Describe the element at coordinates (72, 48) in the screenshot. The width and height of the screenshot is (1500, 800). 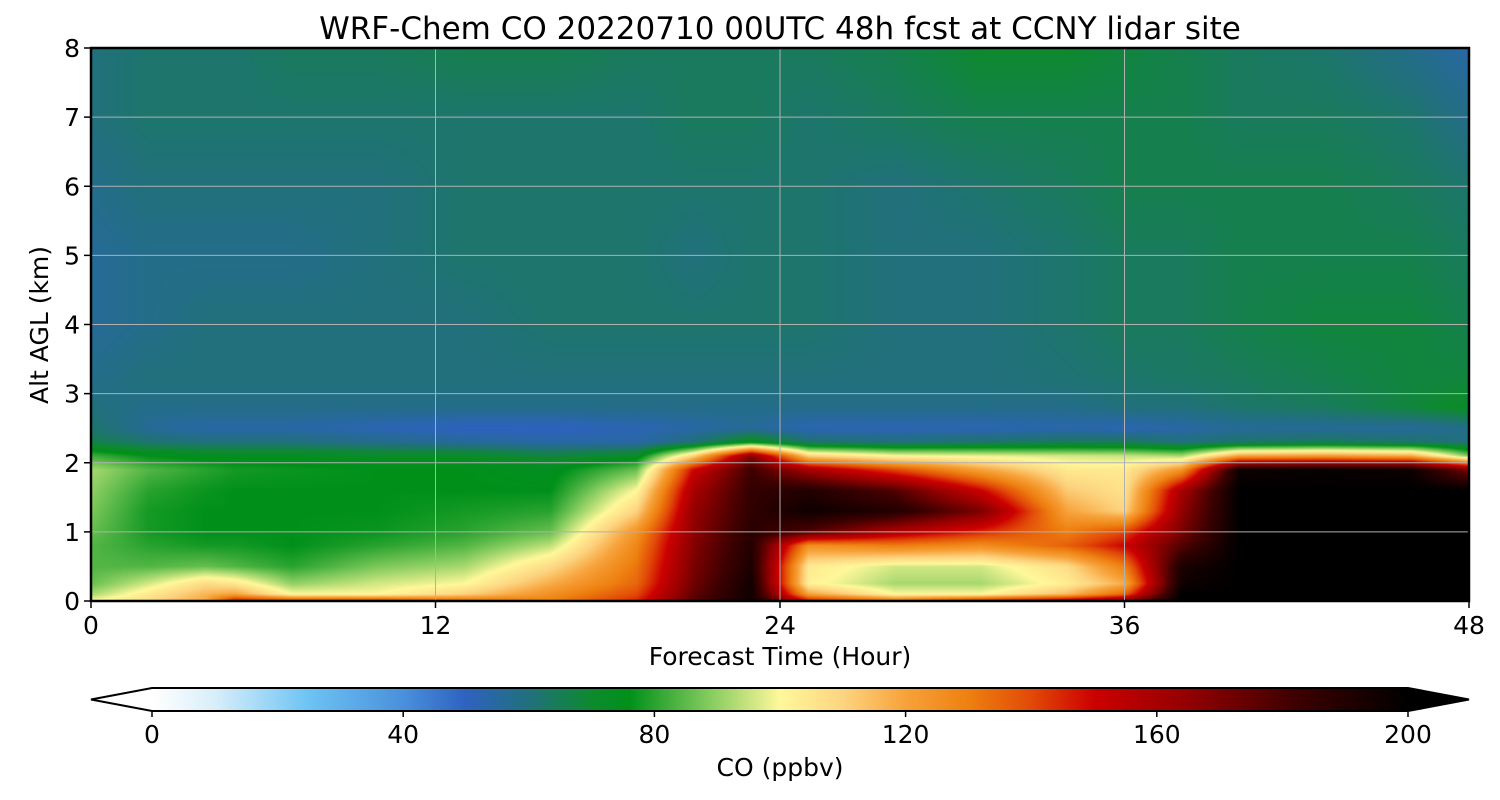
I see `y-tick-label-8: 8` at that location.